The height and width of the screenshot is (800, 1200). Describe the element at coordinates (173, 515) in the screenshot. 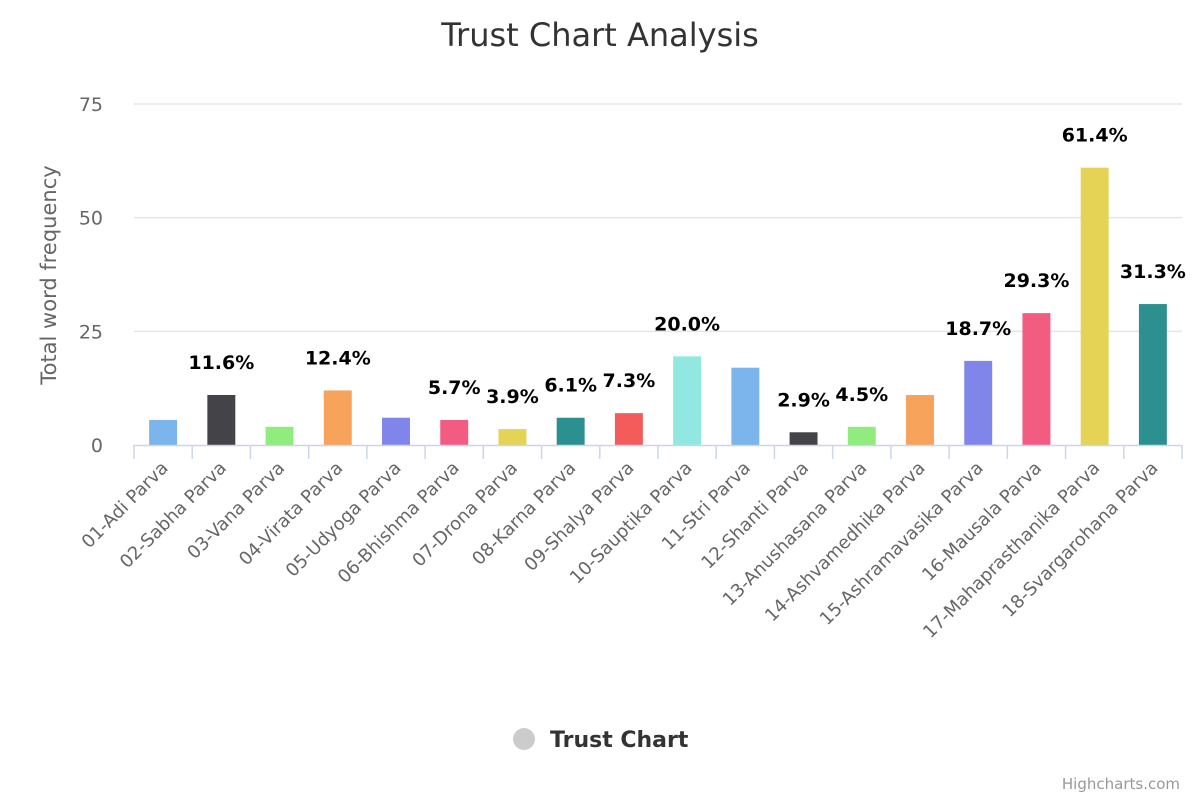

I see `x-tick-label: 02-Sabha Parva` at that location.